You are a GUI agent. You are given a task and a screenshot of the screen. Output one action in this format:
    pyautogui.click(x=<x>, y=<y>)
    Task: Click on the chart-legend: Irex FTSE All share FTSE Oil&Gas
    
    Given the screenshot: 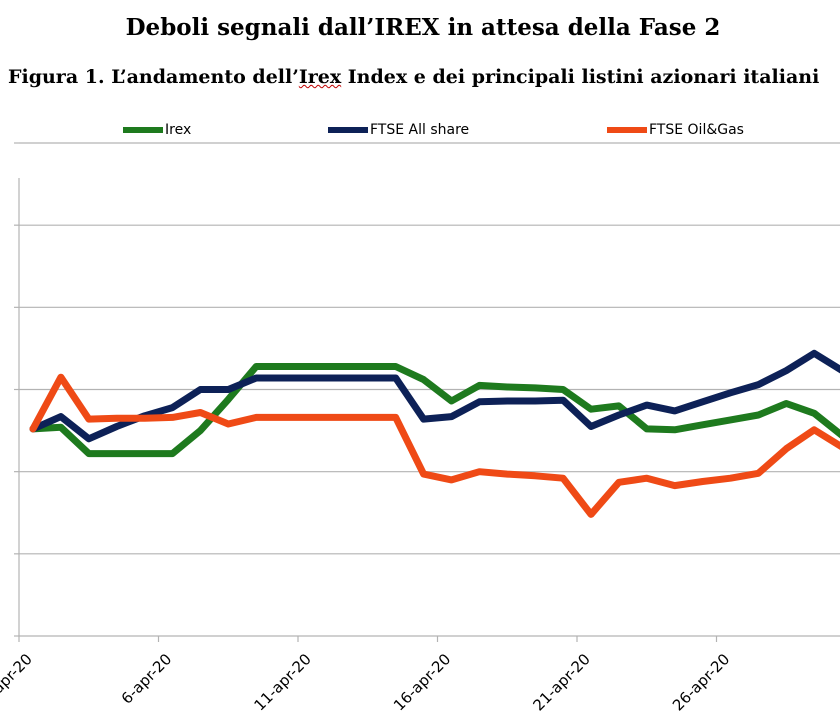 What is the action you would take?
    pyautogui.click(x=420, y=132)
    